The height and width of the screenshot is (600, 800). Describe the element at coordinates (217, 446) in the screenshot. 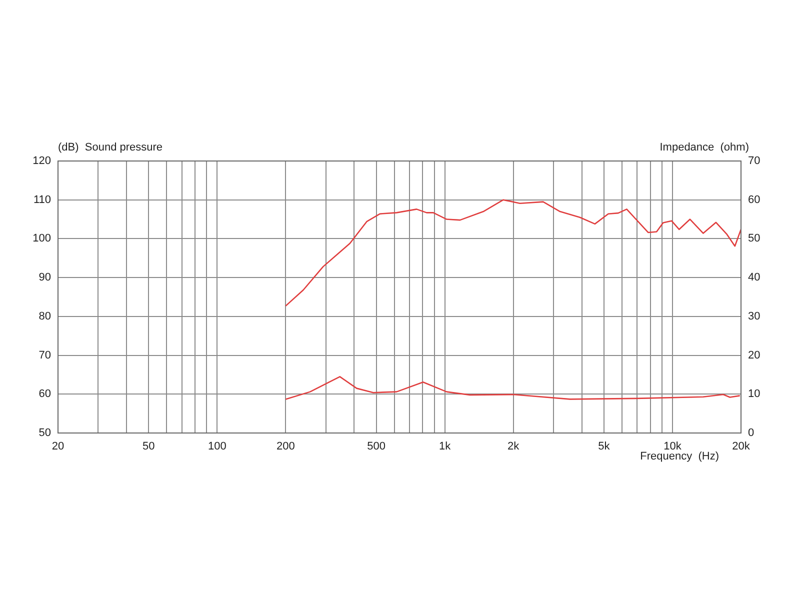

I see `x-tick-label: 100` at that location.